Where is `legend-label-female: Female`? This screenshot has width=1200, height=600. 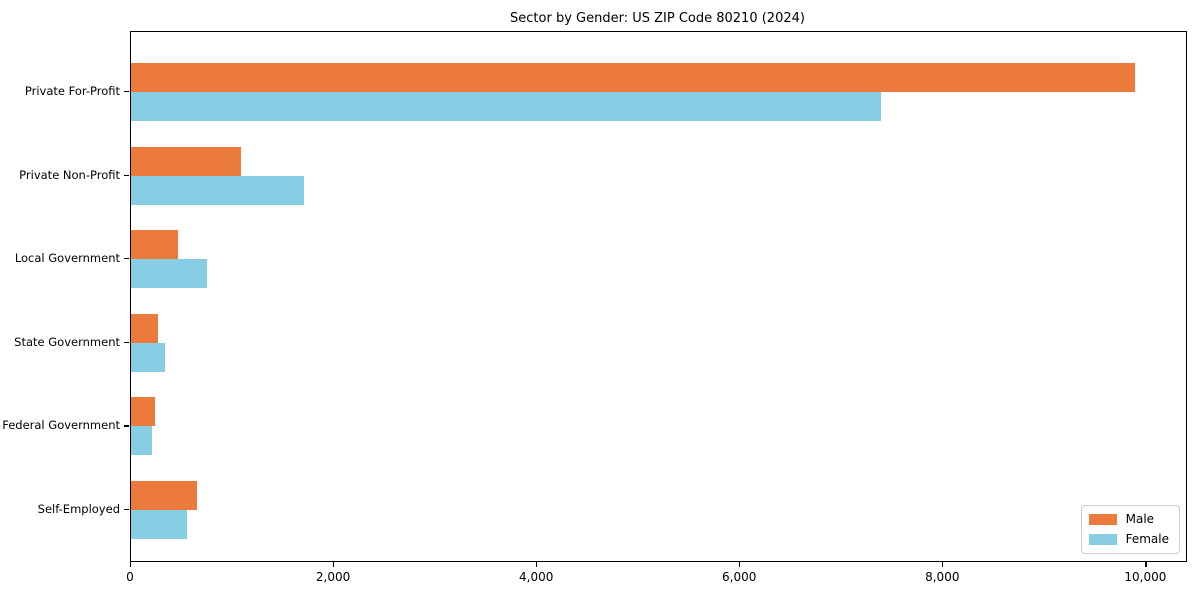
legend-label-female: Female is located at coordinates (1147, 539).